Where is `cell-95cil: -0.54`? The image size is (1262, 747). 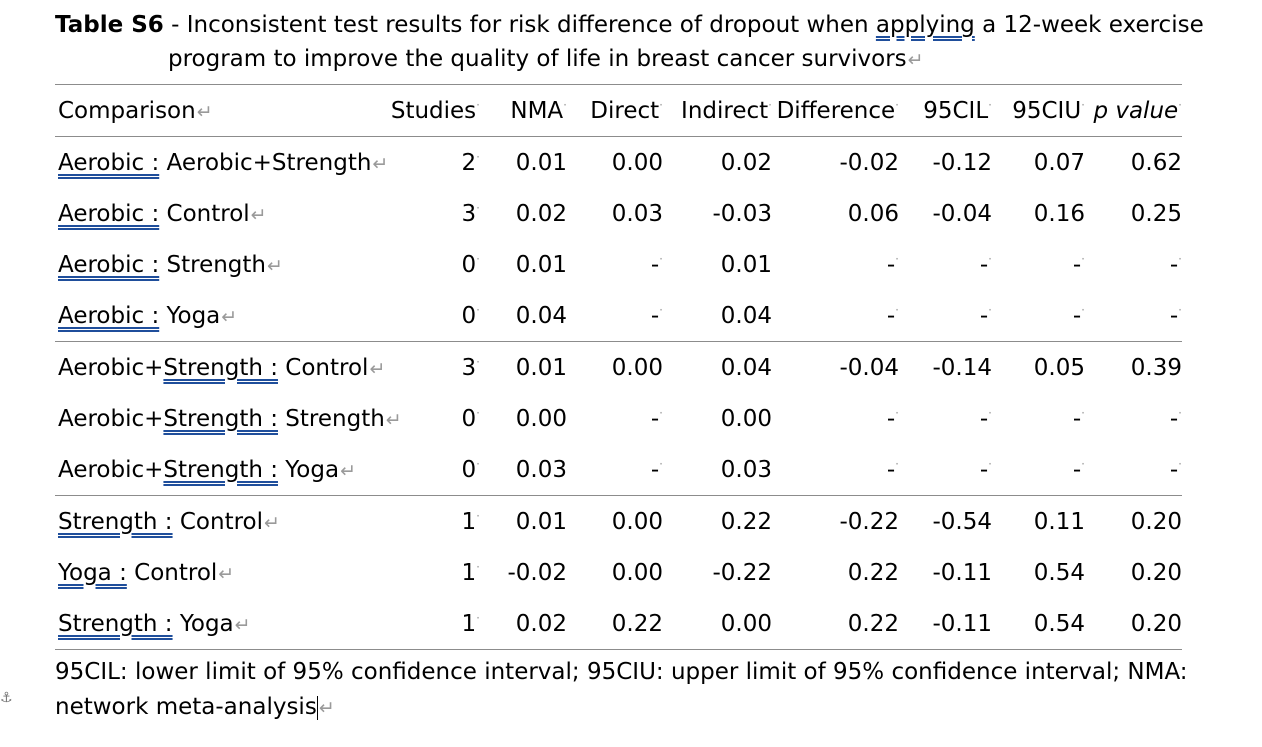
cell-95cil: -0.54 is located at coordinates (962, 521).